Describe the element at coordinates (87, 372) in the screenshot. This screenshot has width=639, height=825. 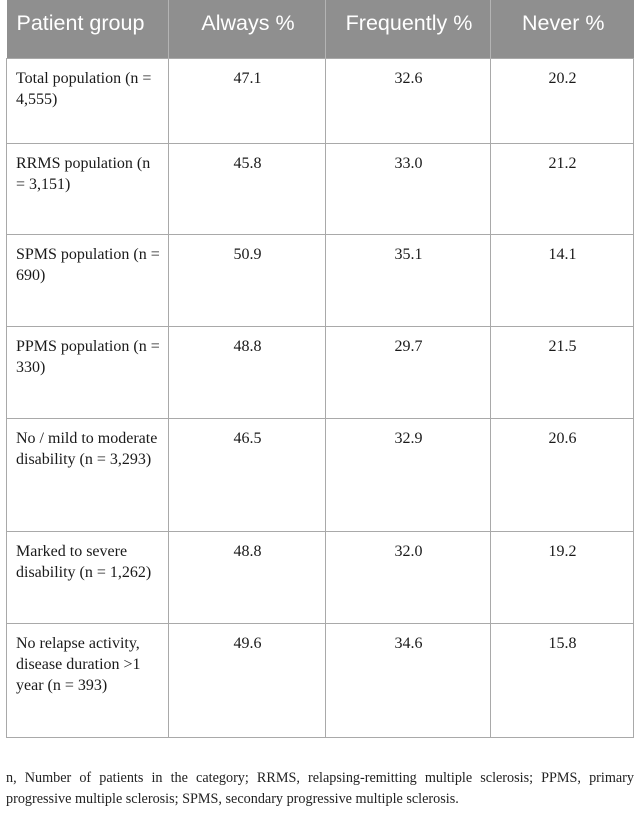
I see `cell-patient-group: PPMS population (n = 330)` at that location.